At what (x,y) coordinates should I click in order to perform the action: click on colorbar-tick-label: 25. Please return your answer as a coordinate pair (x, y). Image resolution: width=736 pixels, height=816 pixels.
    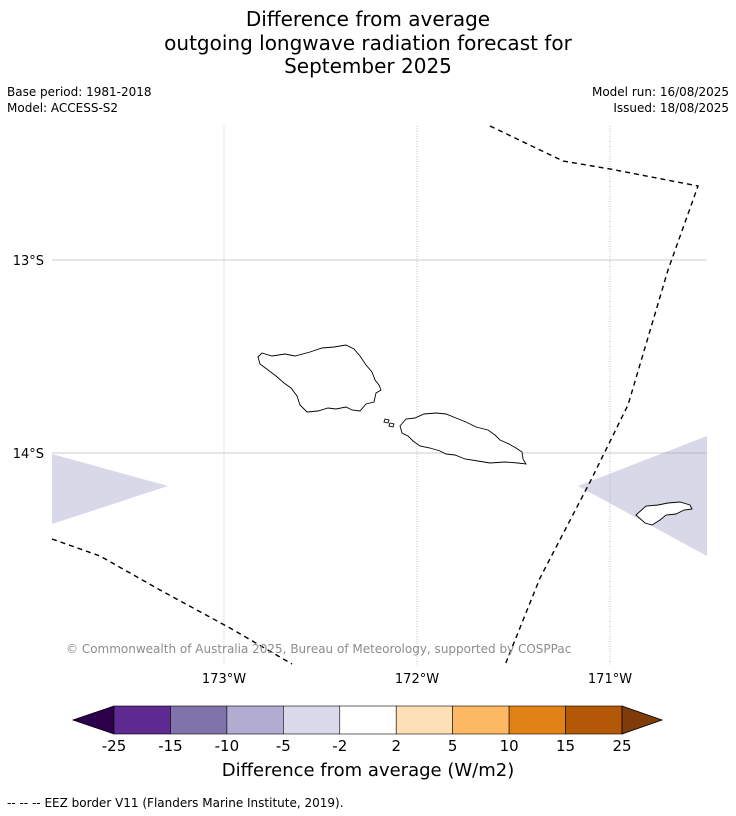
    Looking at the image, I should click on (621, 746).